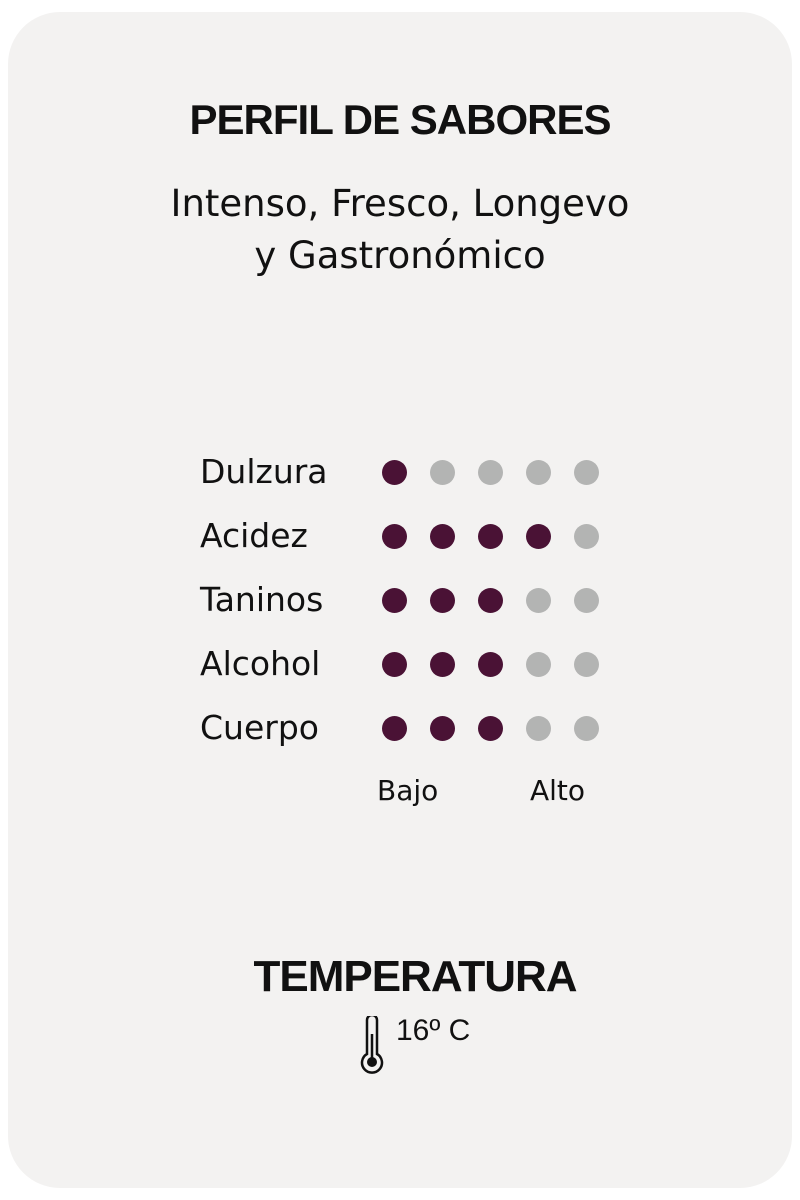  What do you see at coordinates (400, 230) in the screenshot?
I see `subtitle: Intenso, Fresco, Longevo y Gastronómico` at bounding box center [400, 230].